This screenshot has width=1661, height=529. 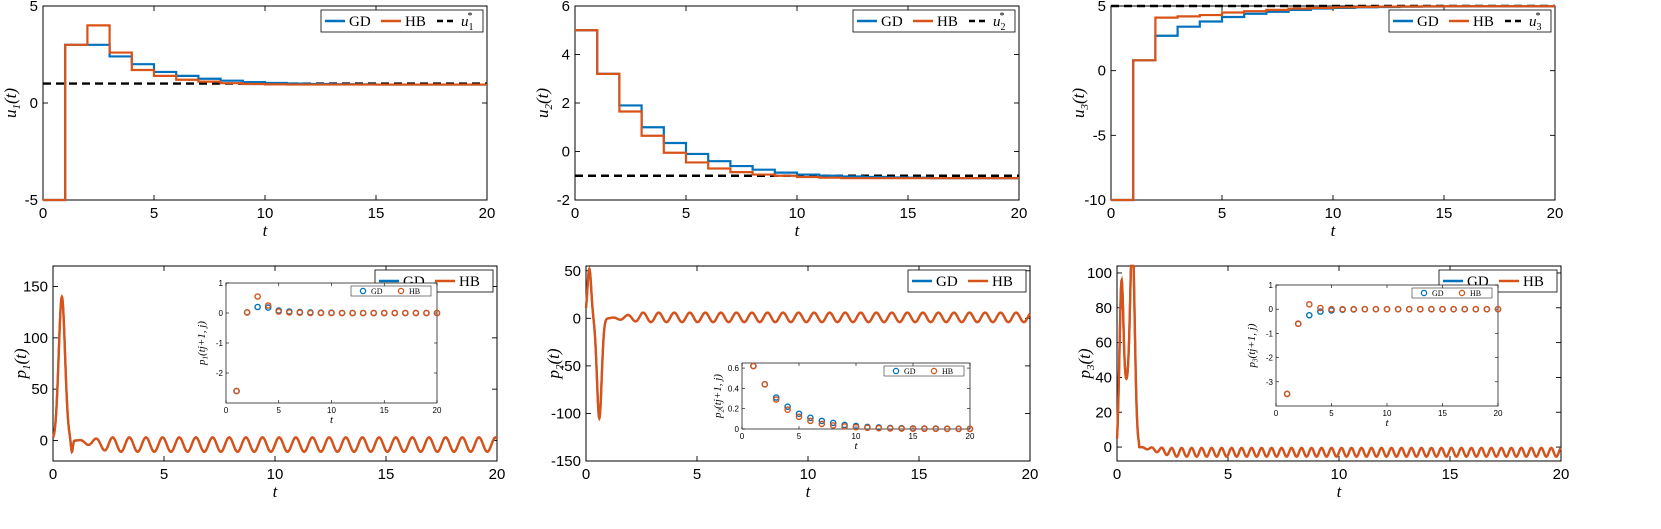 I want to click on p2-xtick-label: 15, so click(x=919, y=474).